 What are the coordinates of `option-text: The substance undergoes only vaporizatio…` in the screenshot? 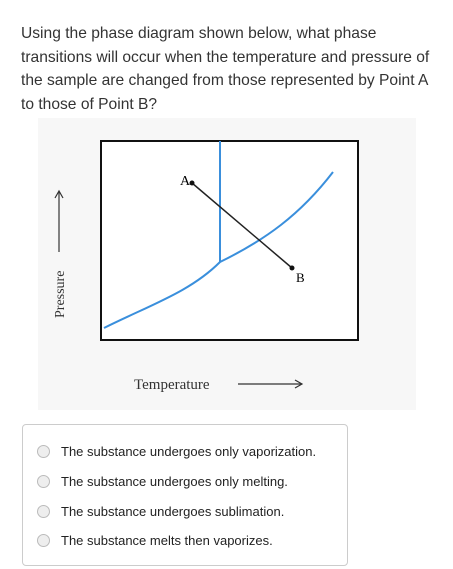 It's located at (189, 451).